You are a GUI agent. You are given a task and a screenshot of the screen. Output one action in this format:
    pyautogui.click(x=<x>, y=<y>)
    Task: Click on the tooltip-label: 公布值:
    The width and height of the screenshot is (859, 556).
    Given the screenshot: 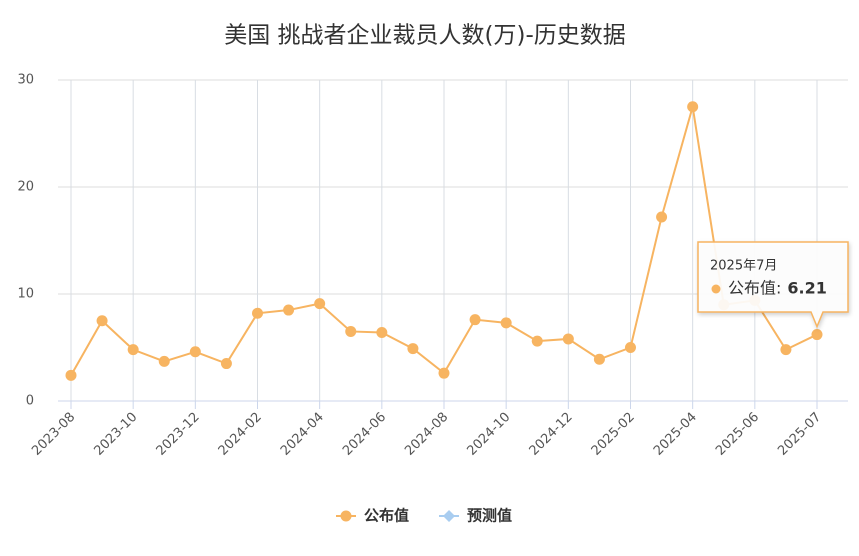 What is the action you would take?
    pyautogui.click(x=754, y=288)
    